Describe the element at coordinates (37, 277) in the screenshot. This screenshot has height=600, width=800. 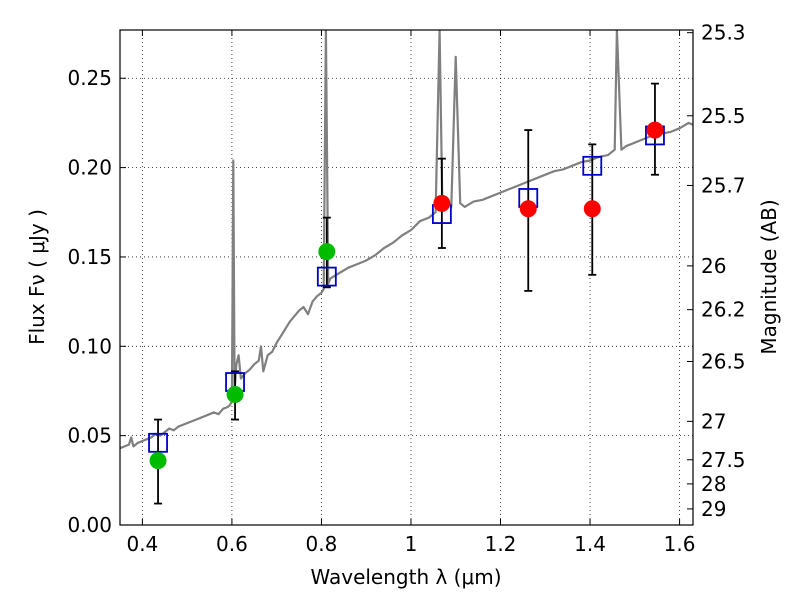
I see `y-axis-label: Flux Fν ( μJy )` at that location.